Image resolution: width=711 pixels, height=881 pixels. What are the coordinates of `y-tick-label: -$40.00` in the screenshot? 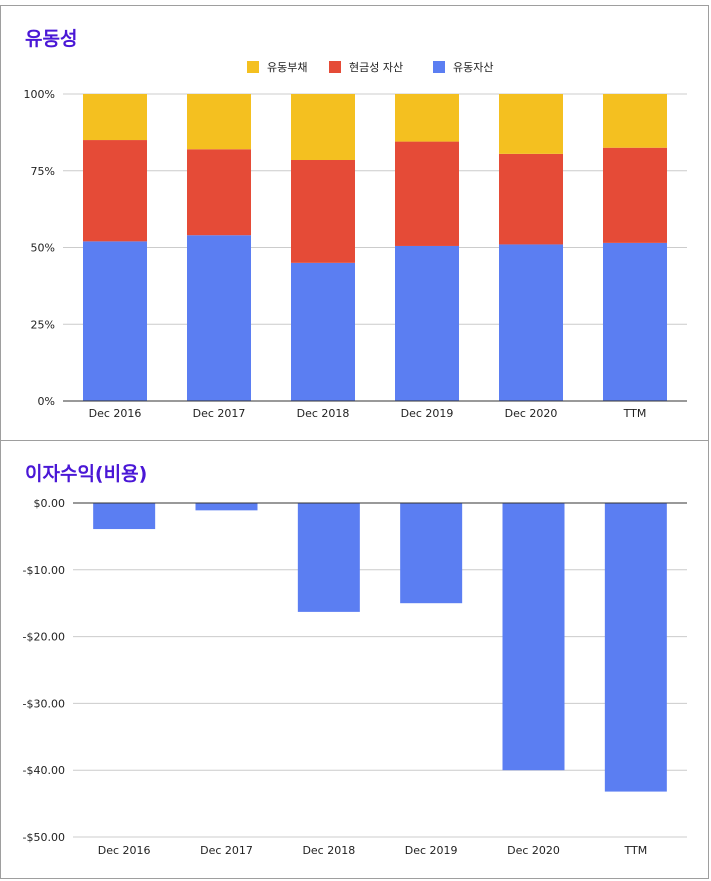 It's located at (44, 770).